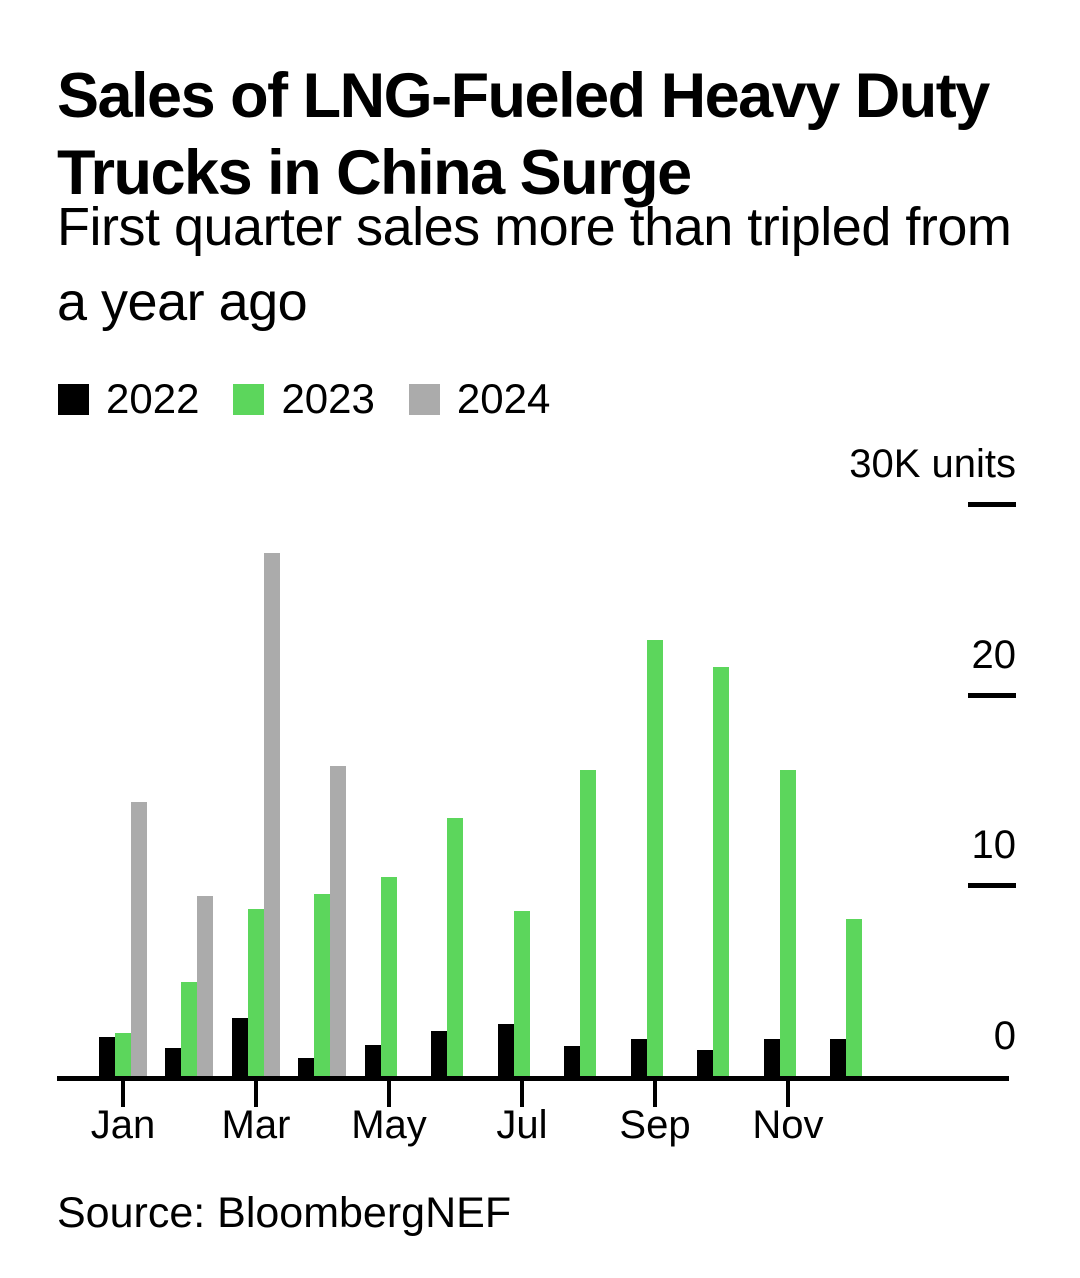 This screenshot has height=1278, width=1080. I want to click on bar-2023-feb, so click(189, 1029).